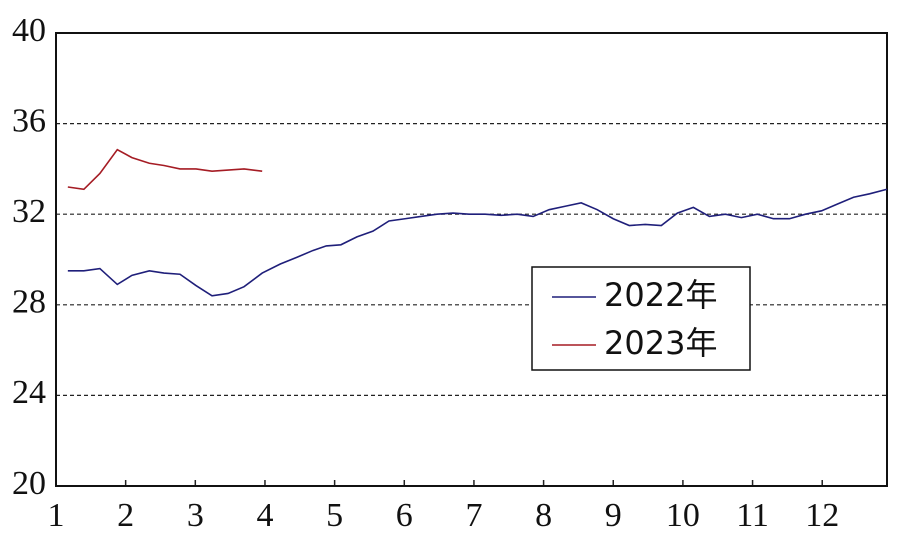 The width and height of the screenshot is (915, 544). I want to click on x-tick-label: 3, so click(195, 515).